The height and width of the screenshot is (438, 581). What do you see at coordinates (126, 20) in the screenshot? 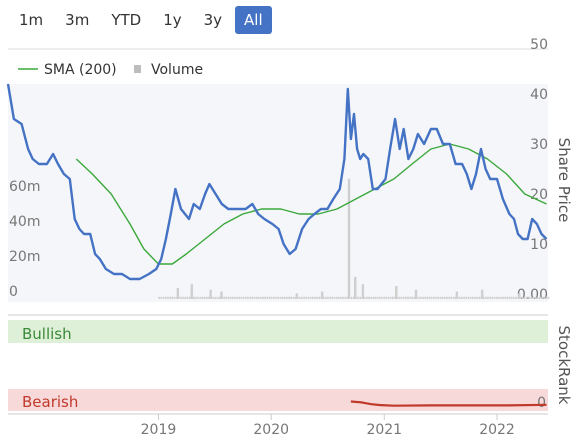
I see `range-ytd-button: YTD` at bounding box center [126, 20].